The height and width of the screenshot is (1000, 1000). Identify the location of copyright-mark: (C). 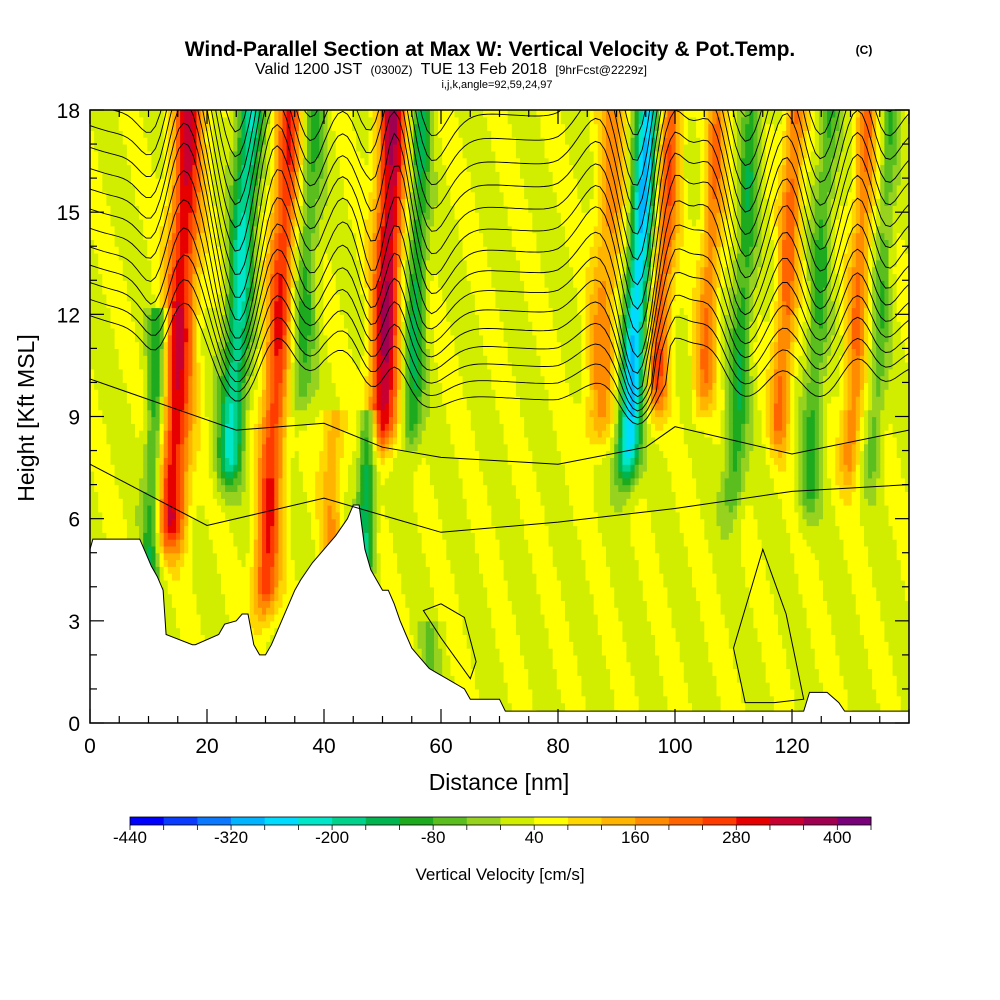
(864, 50).